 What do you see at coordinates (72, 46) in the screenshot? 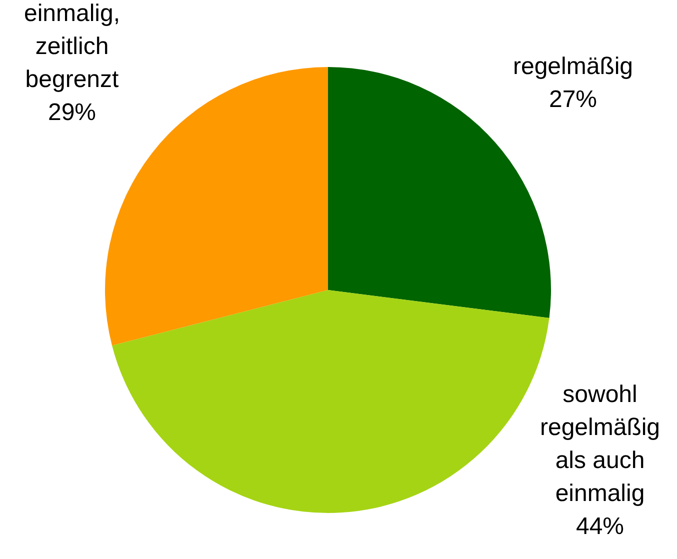
I see `slice-label: einmalig, zeitlich begrenzt` at bounding box center [72, 46].